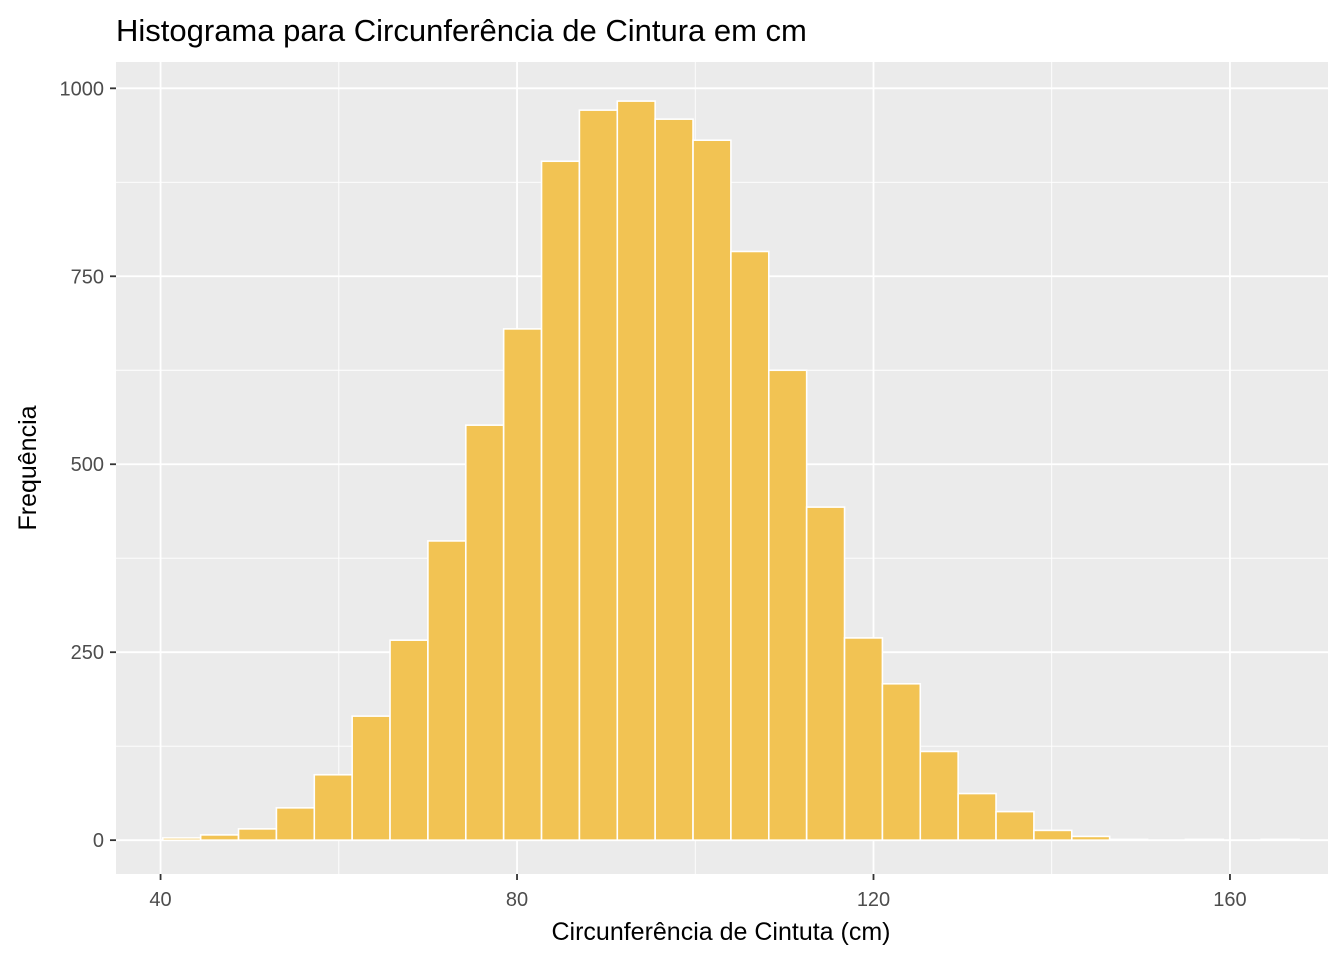 The height and width of the screenshot is (960, 1344). Describe the element at coordinates (517, 900) in the screenshot. I see `x-tick-label: 80` at that location.